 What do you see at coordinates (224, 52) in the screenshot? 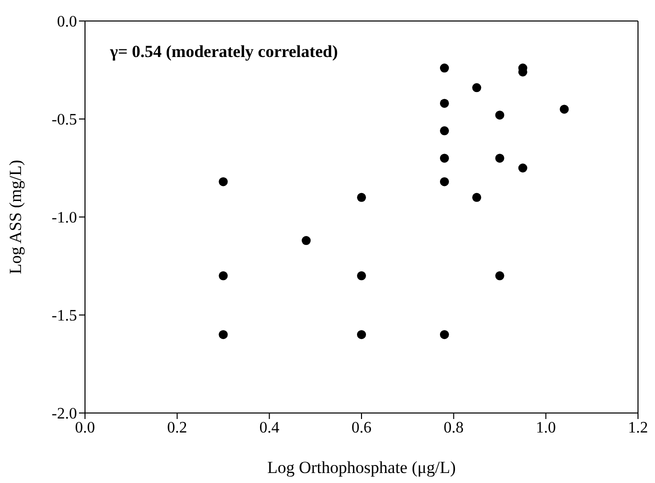
I see `annotation: γ= 0.54 (moderately correlated)` at bounding box center [224, 52].